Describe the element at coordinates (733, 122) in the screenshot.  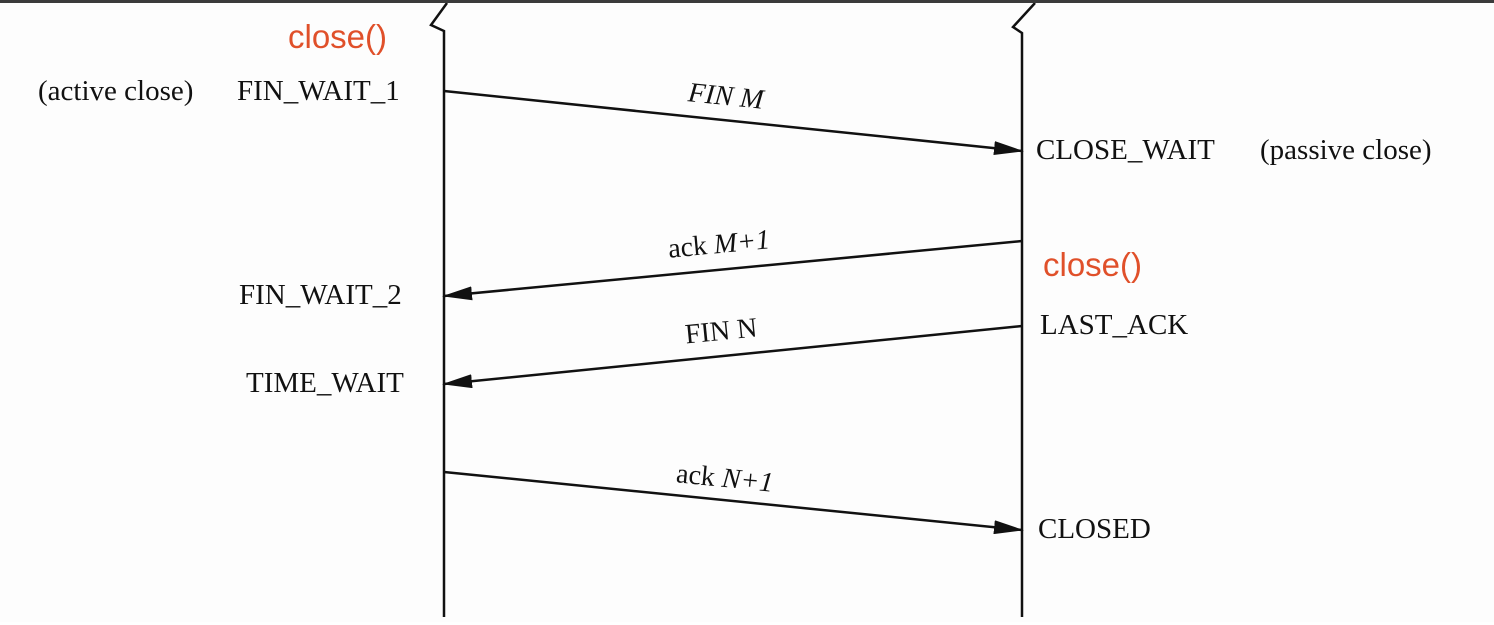
I see `arrow-fin-m` at that location.